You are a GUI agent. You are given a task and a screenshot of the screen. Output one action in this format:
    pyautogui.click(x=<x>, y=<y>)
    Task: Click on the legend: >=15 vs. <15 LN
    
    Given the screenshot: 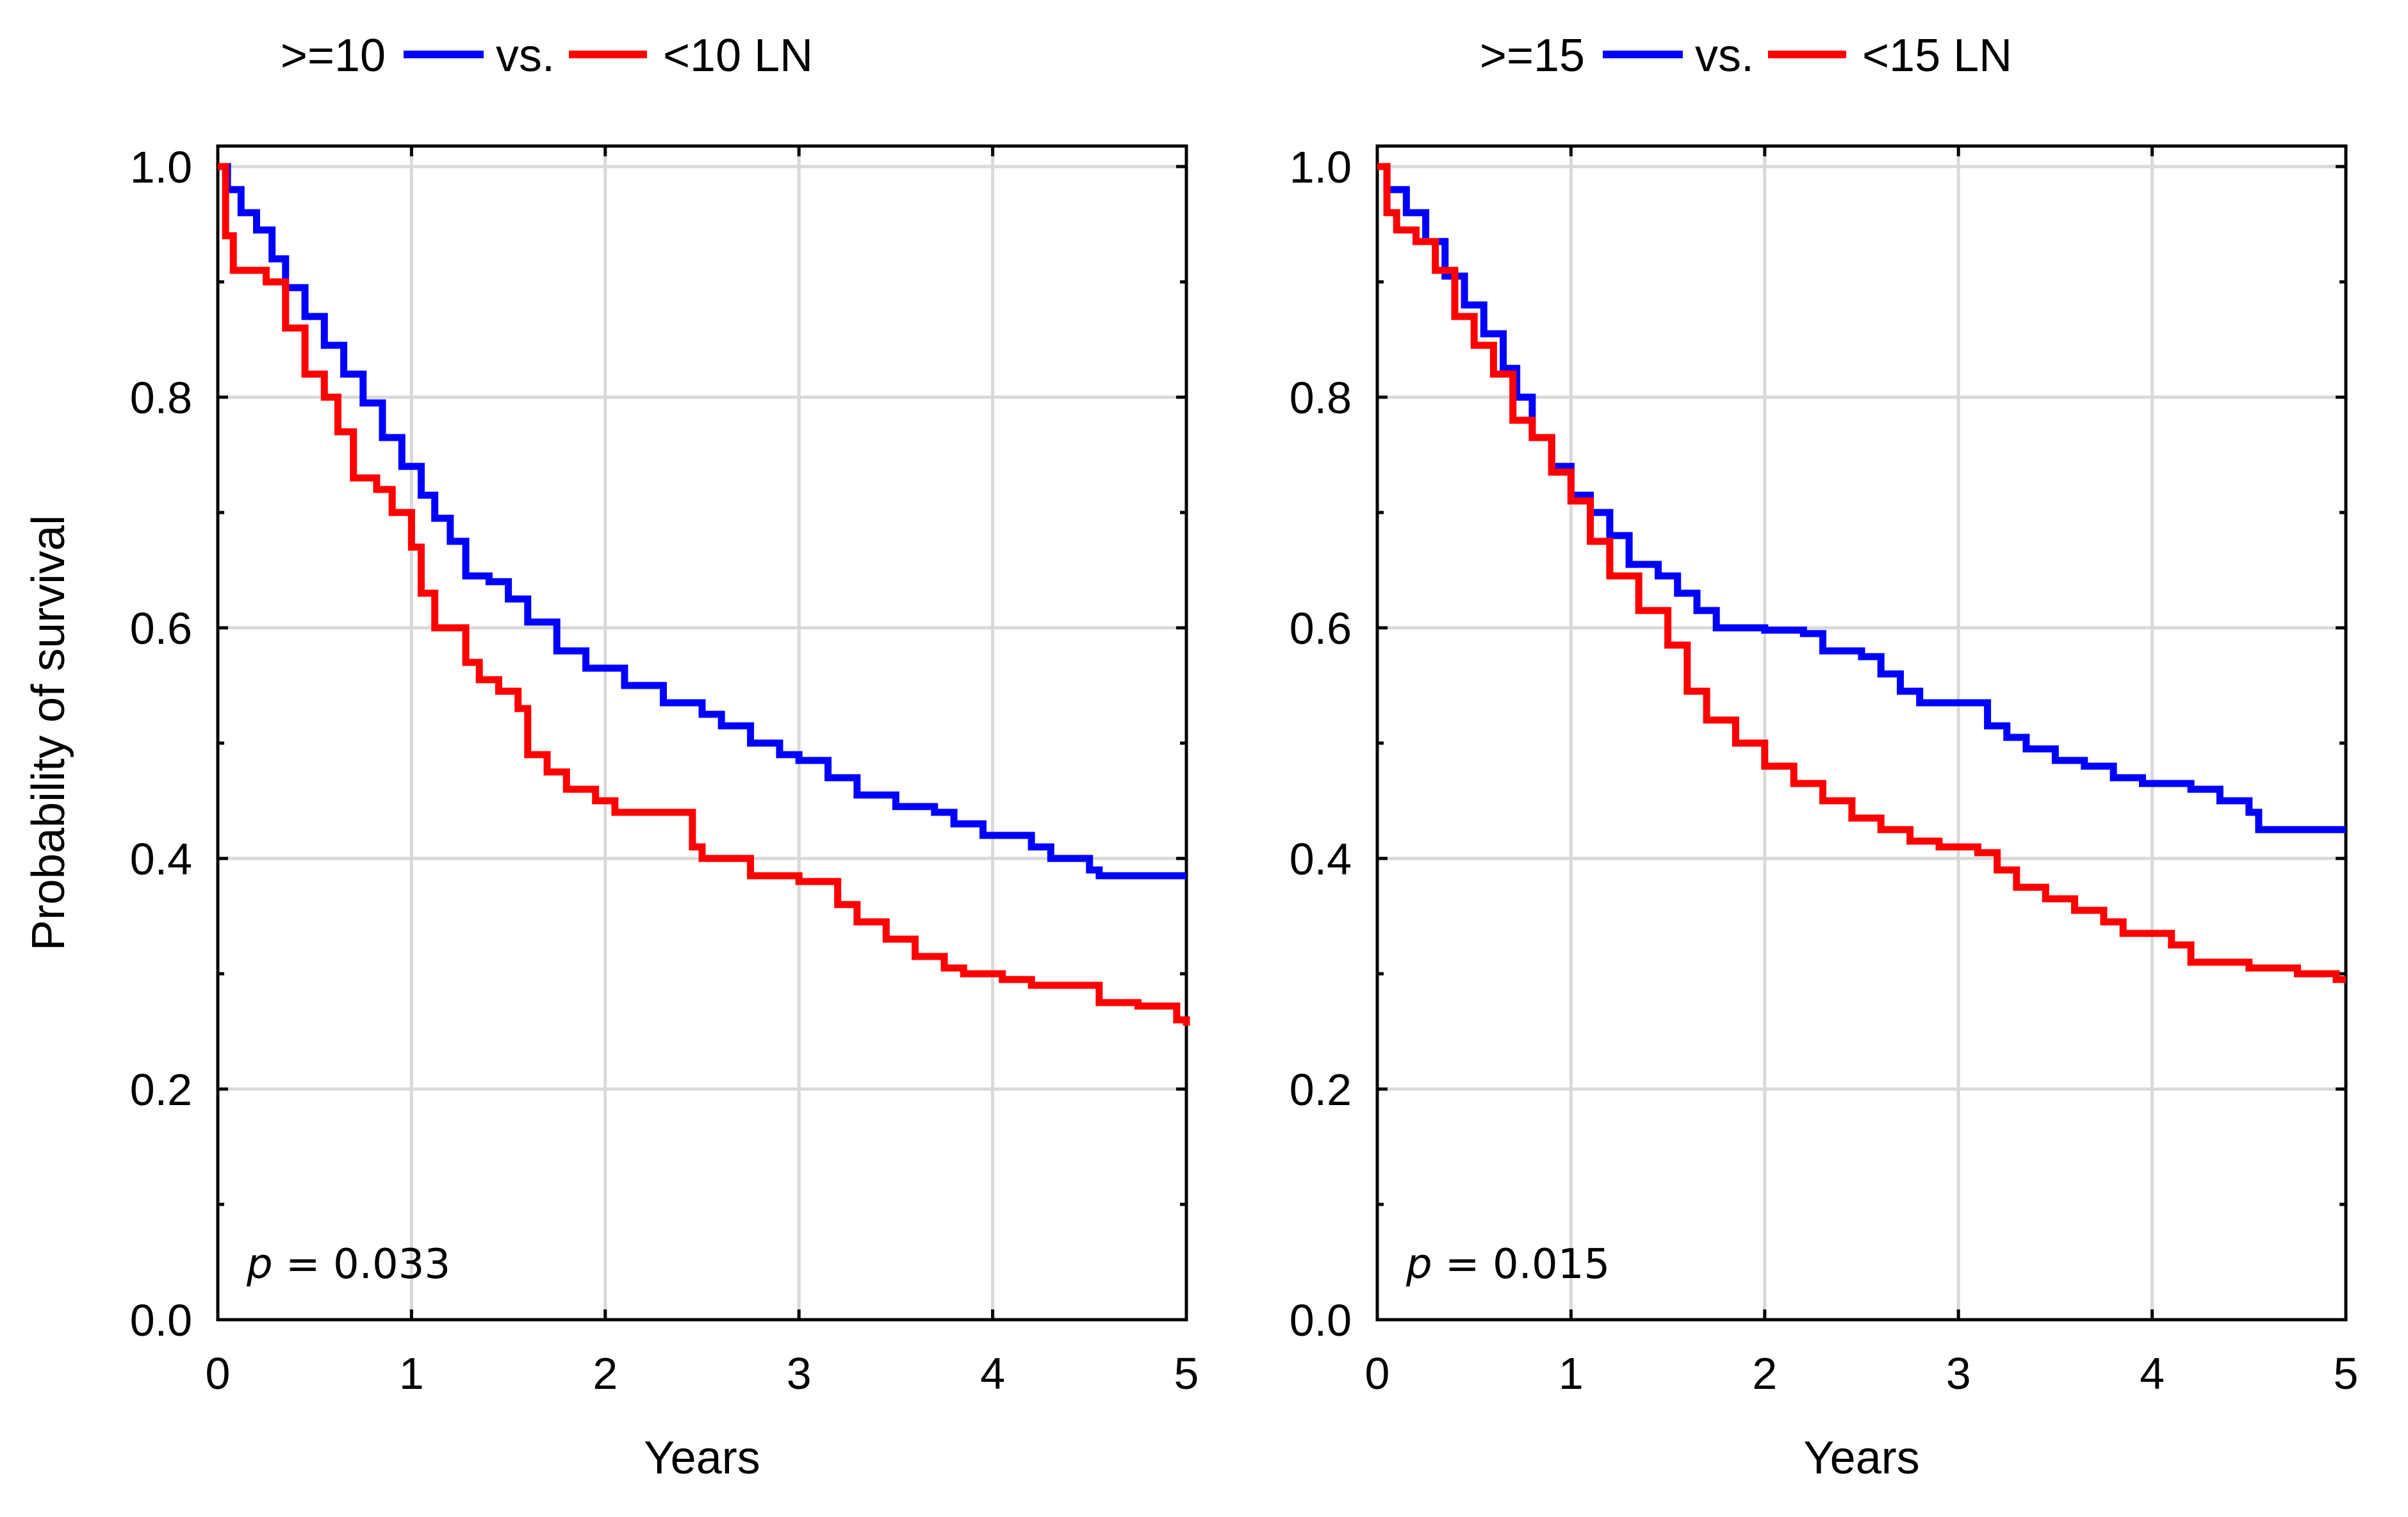 What is the action you would take?
    pyautogui.click(x=1746, y=56)
    